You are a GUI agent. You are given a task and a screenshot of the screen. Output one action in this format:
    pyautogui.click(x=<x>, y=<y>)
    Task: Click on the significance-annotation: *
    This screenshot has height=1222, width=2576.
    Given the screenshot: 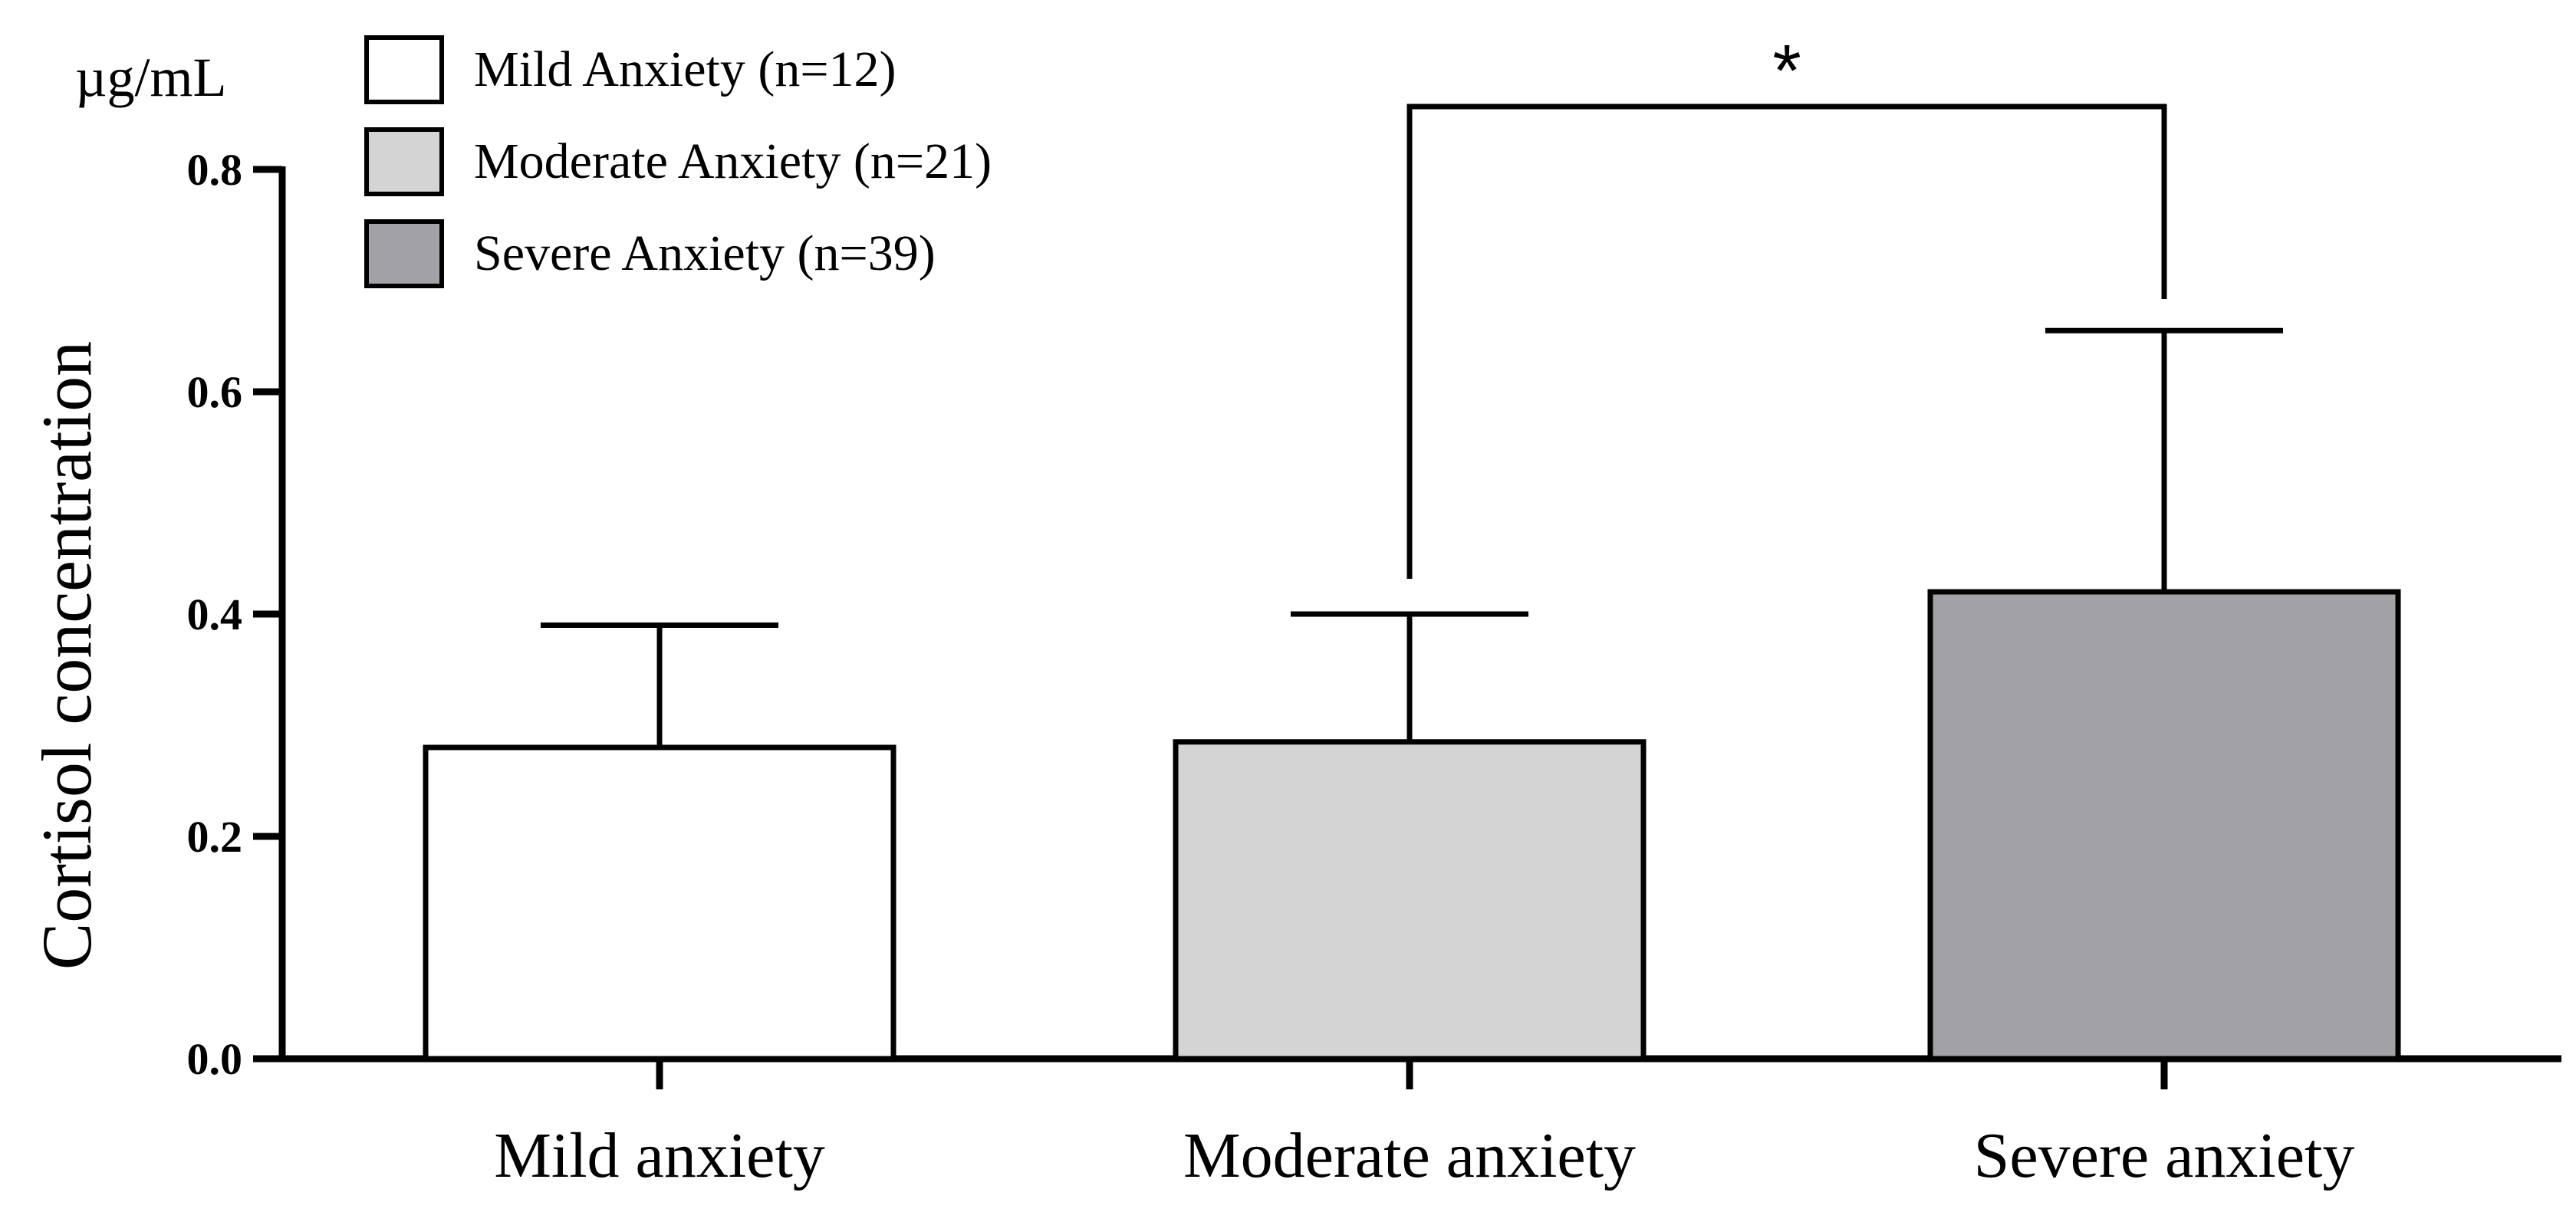 What is the action you would take?
    pyautogui.click(x=1786, y=304)
    